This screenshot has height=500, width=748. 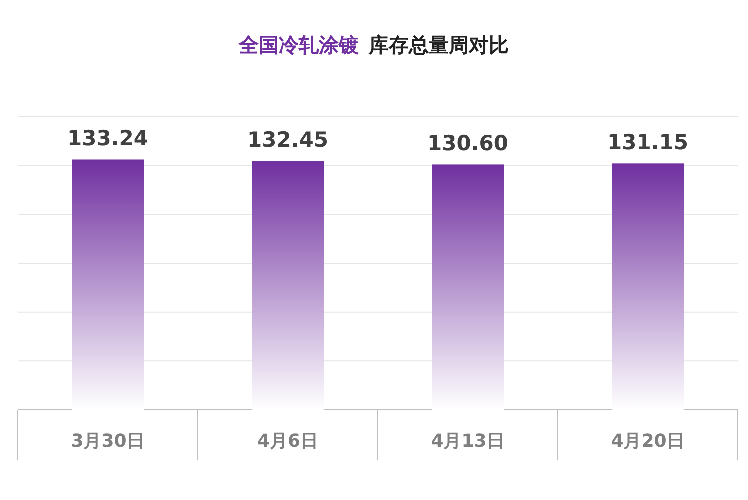 I want to click on x-tick-label: 3月30日, so click(x=108, y=441).